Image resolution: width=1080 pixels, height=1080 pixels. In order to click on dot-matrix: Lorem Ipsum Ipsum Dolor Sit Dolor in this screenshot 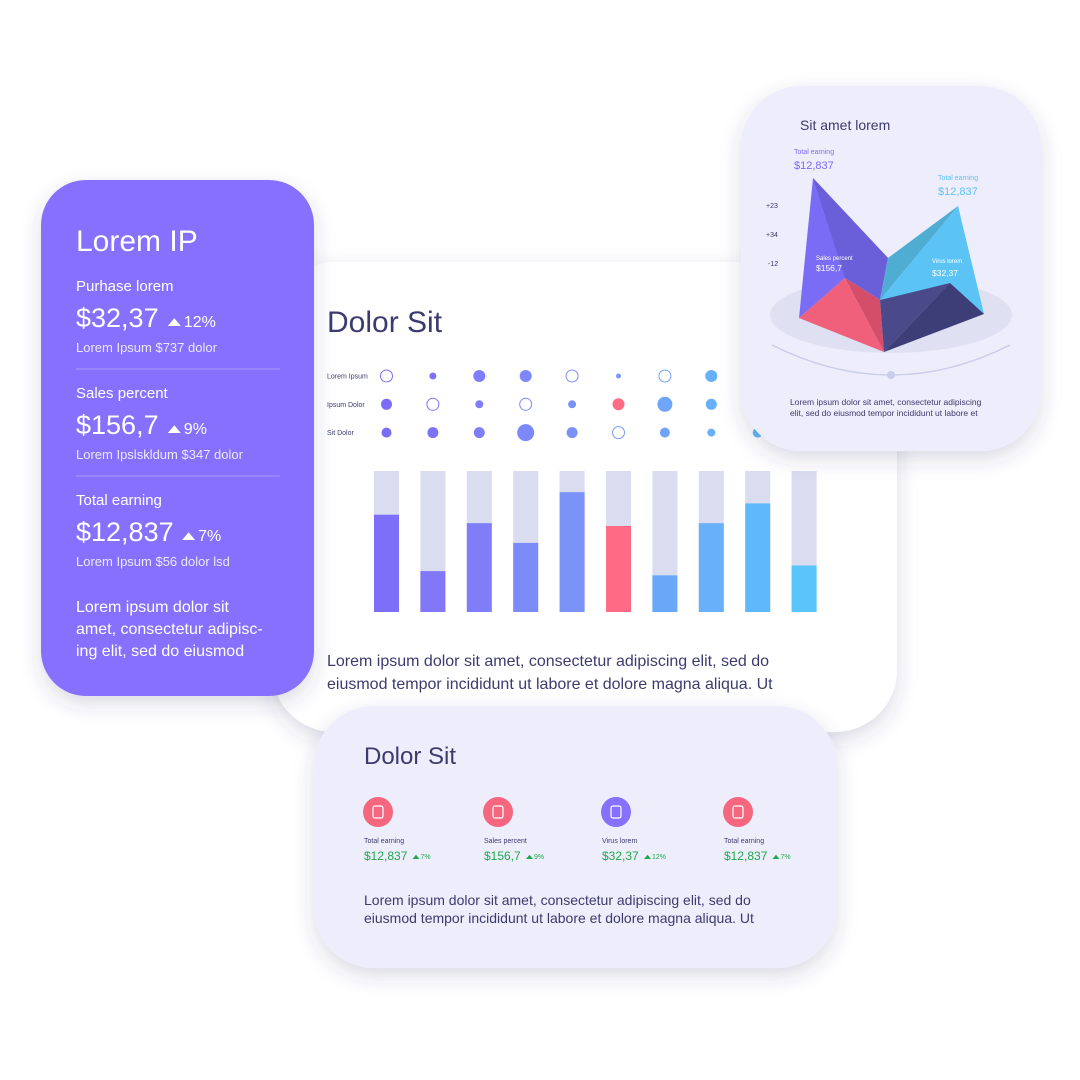, I will do `click(545, 405)`.